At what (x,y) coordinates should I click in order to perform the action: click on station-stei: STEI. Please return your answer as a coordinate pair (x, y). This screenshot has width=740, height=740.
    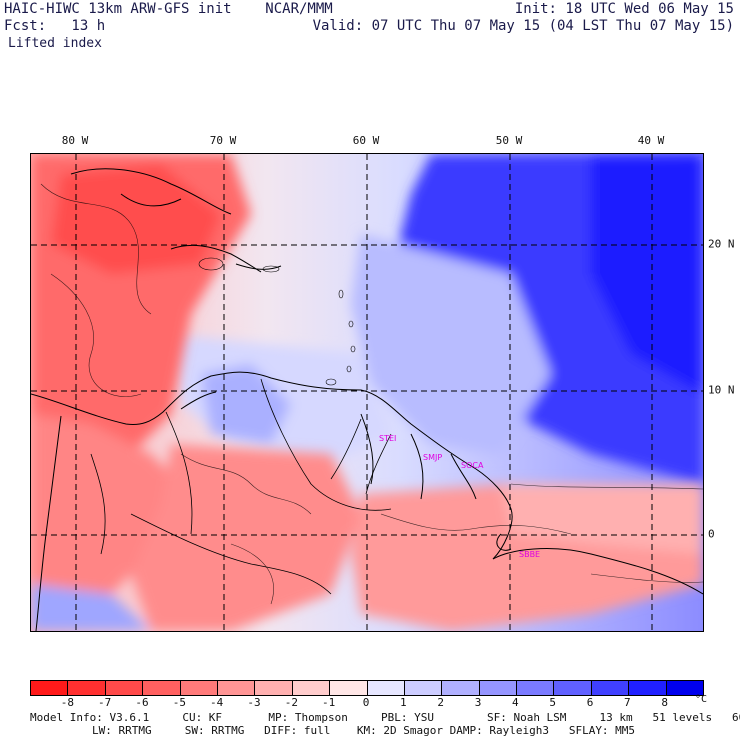
    Looking at the image, I should click on (387, 438).